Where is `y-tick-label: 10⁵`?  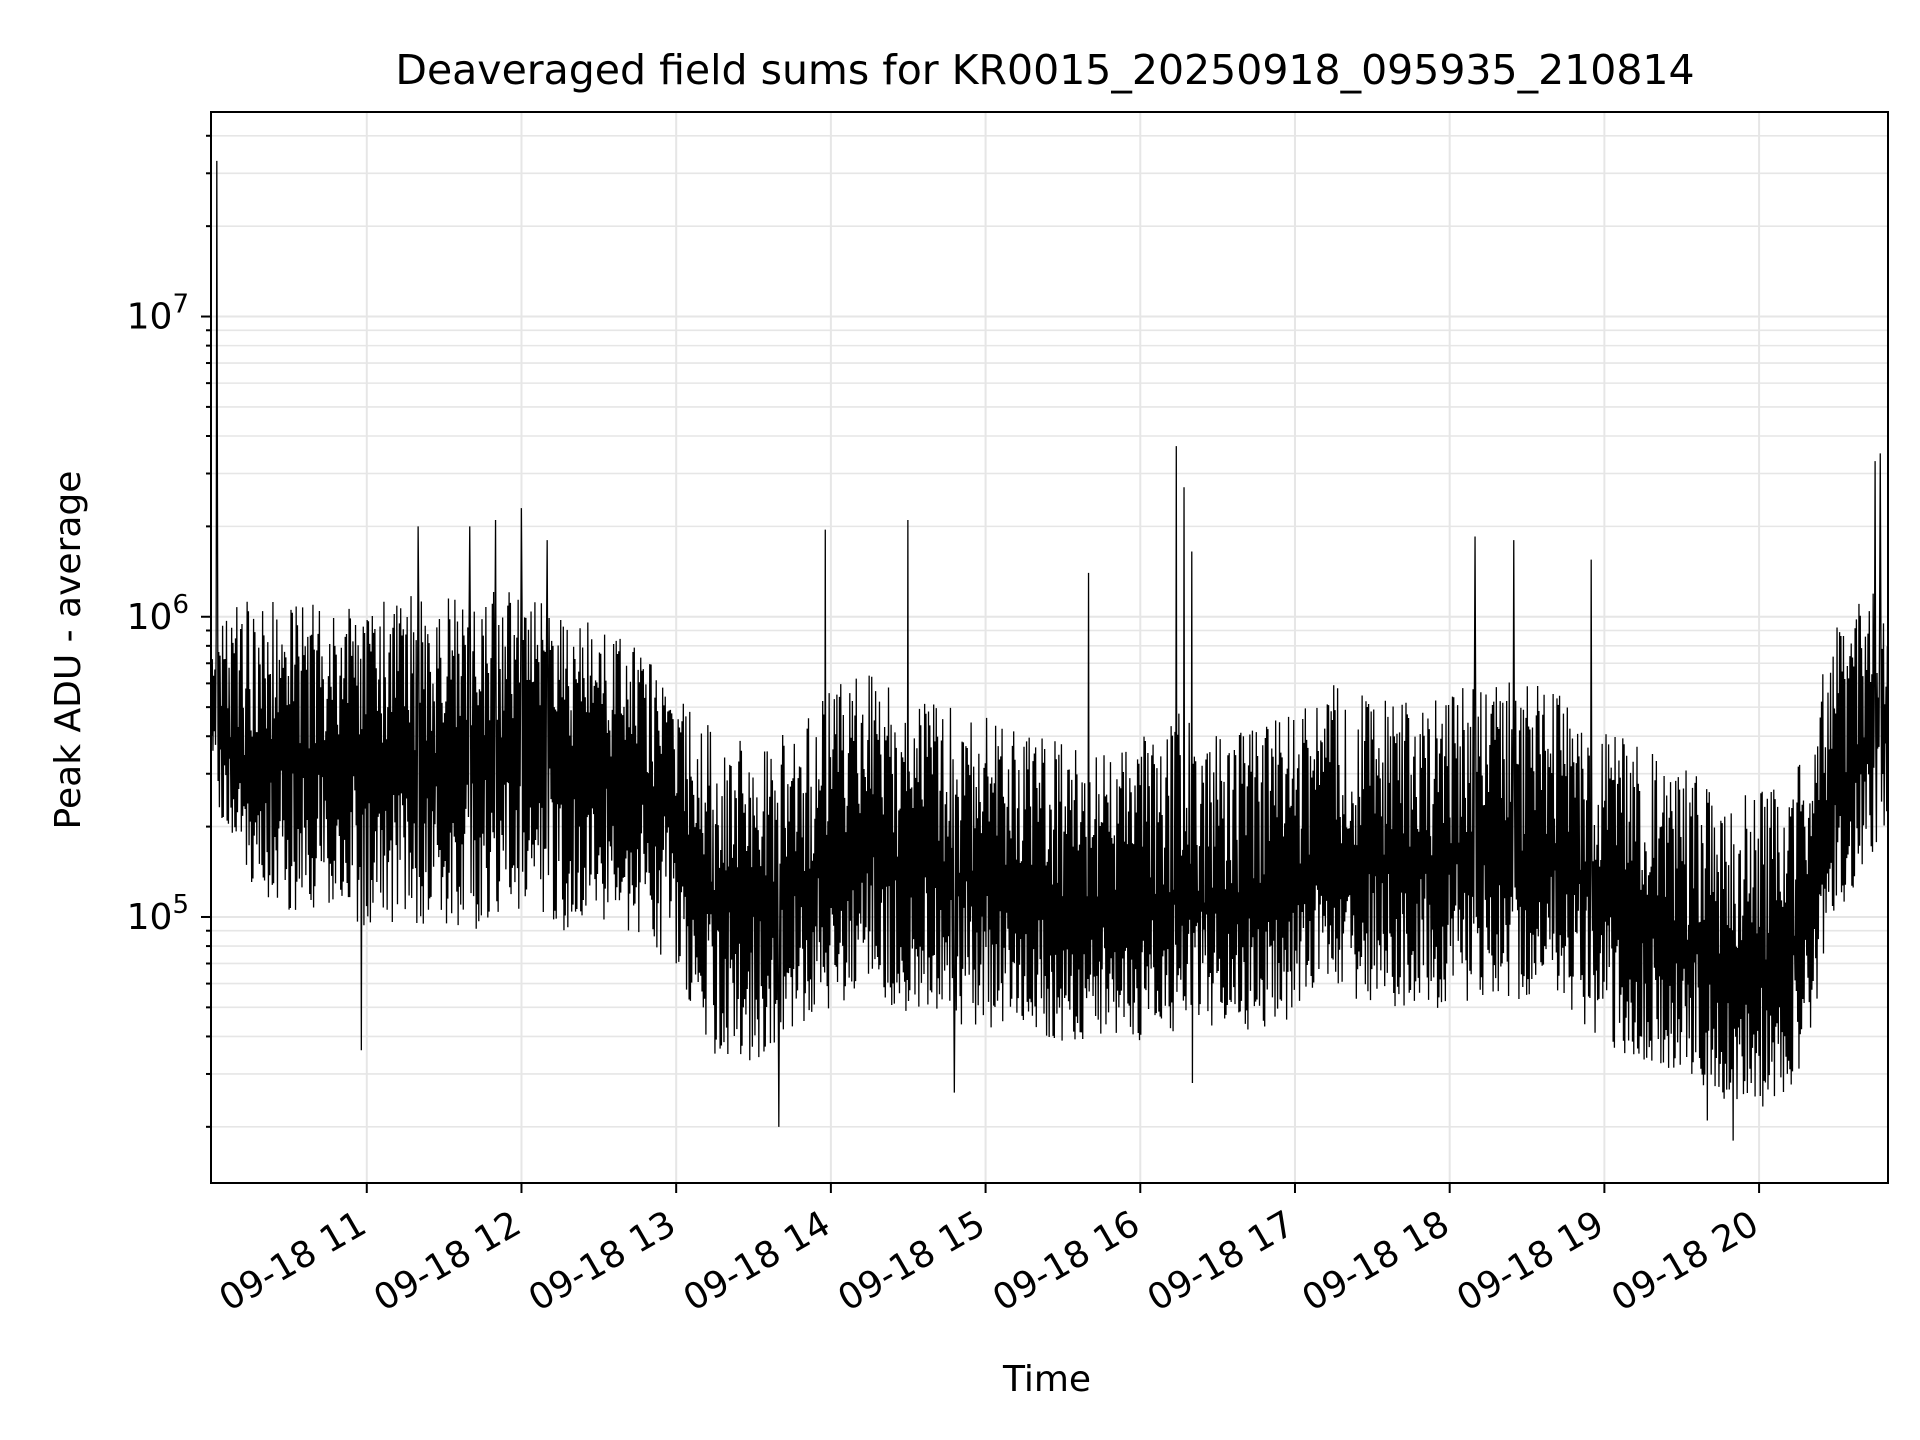 y-tick-label: 10⁵ is located at coordinates (158, 914).